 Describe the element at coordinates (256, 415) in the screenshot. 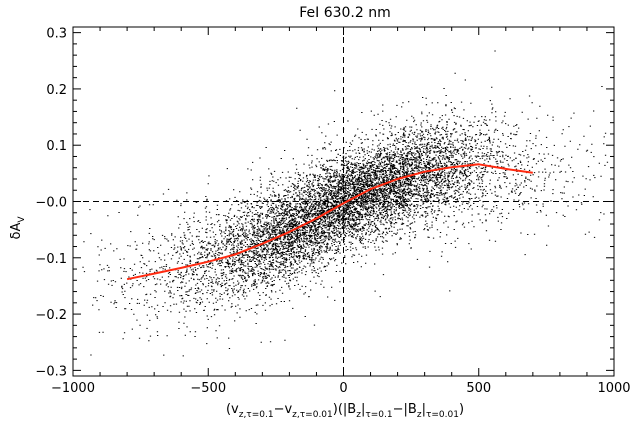

I see `x-label-subscript: z,τ=0.1` at that location.